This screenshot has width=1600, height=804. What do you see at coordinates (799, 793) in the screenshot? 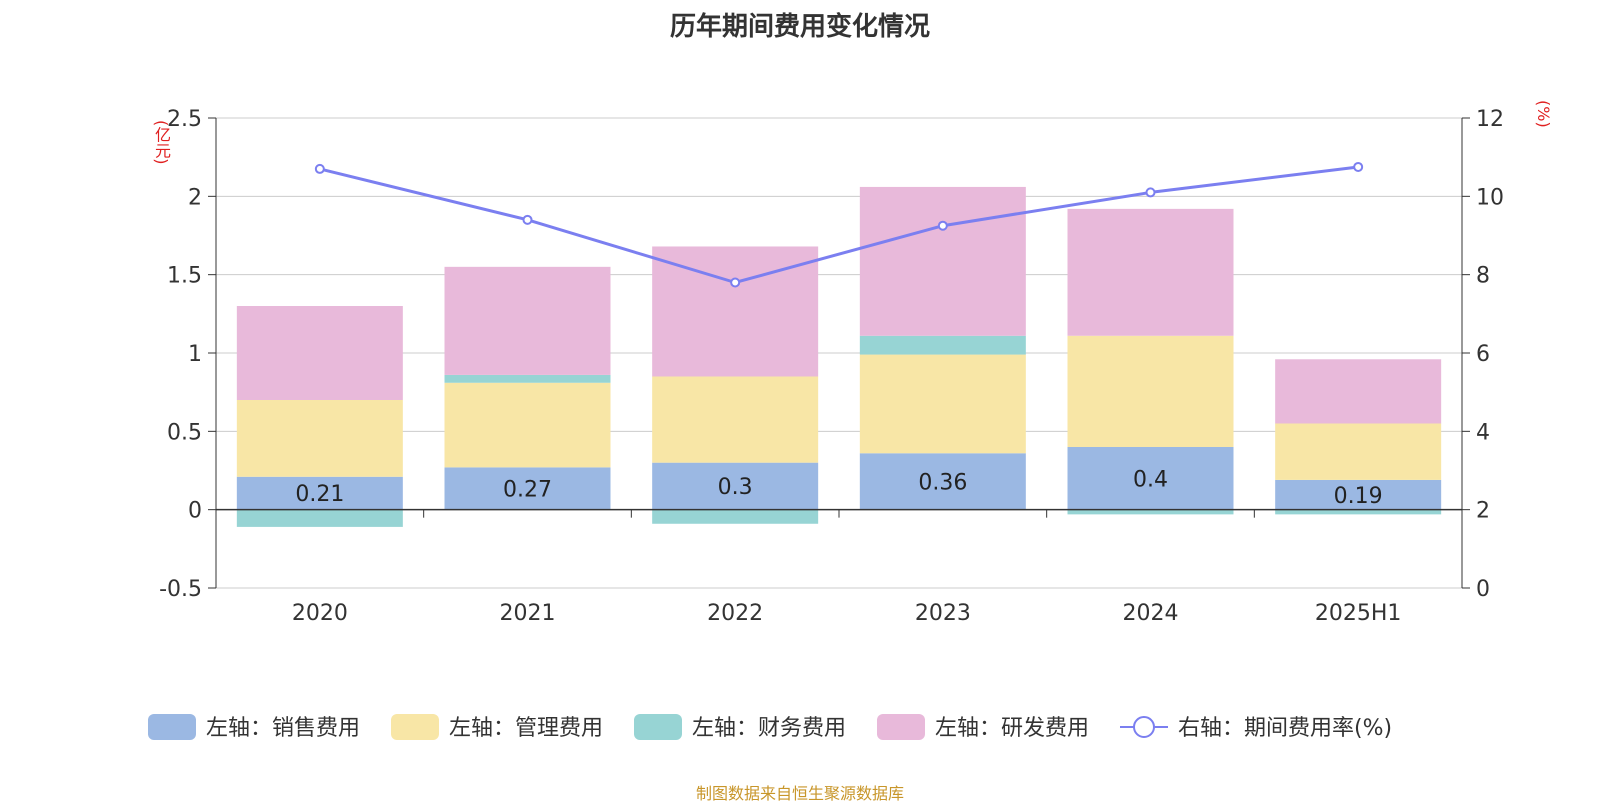
I see `data-source-note: 制图数据来自恒生聚源数据库` at bounding box center [799, 793].